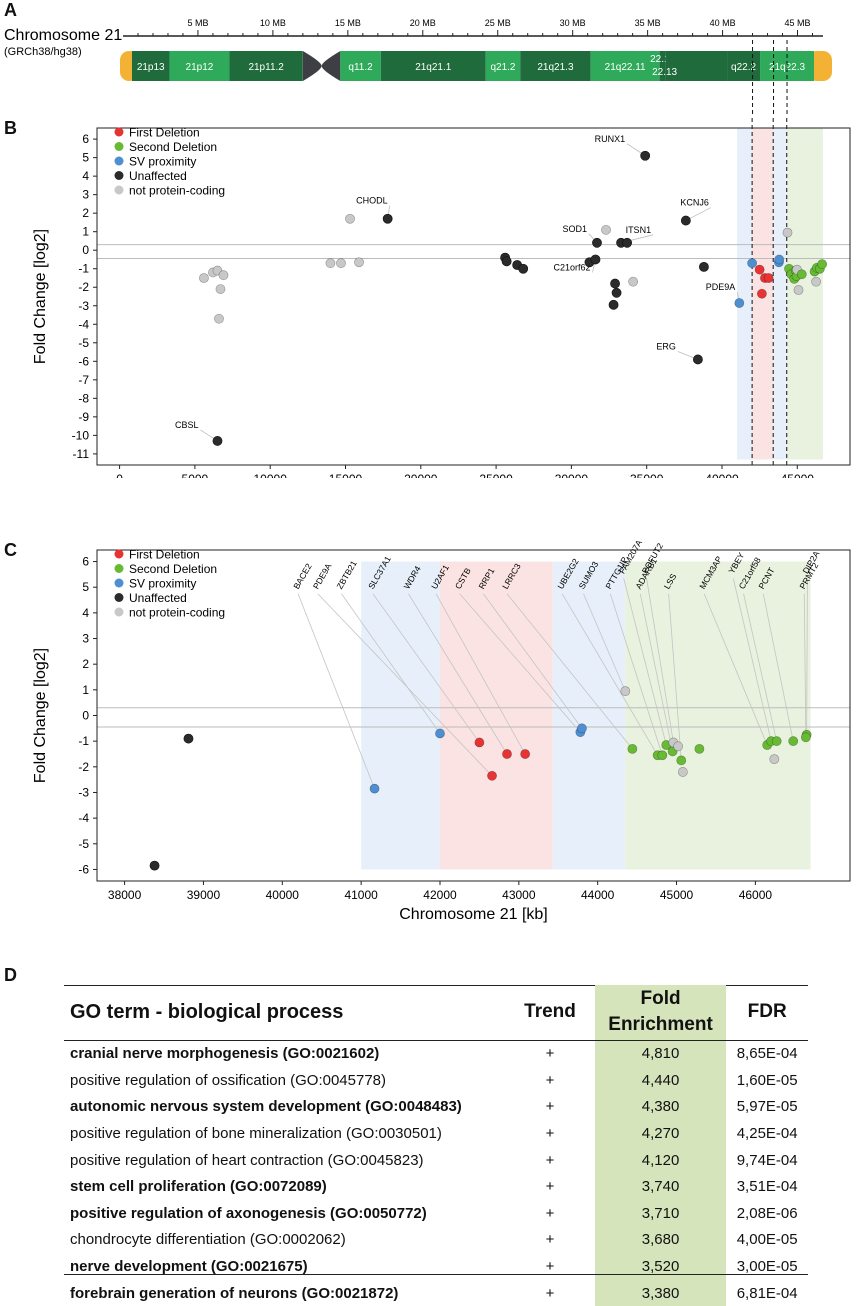  I want to click on y-axis-title: Fold Change [log2], so click(40, 715).